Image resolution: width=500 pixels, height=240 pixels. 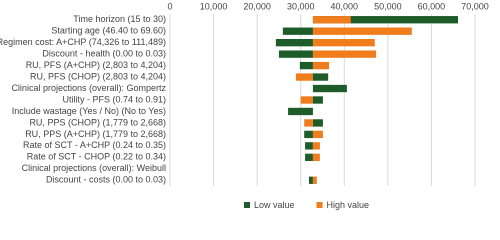 What do you see at coordinates (95, 134) in the screenshot?
I see `category-label: RU, PPS (A+CHP) (1,779 to 2,668)` at bounding box center [95, 134].